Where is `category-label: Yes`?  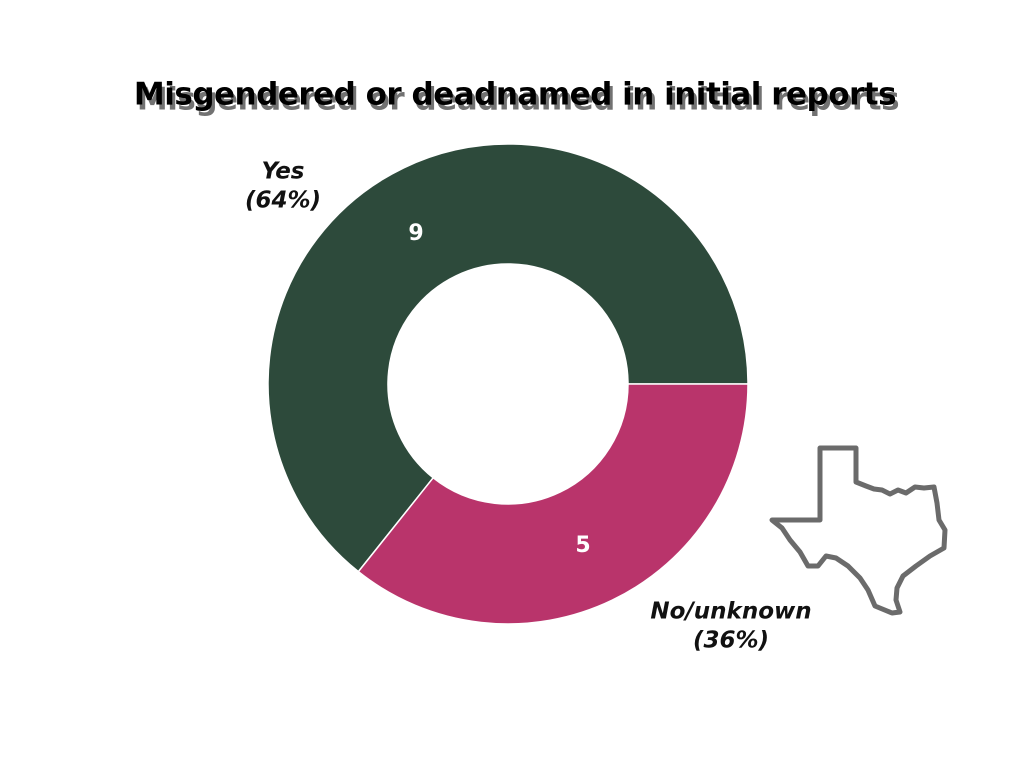 category-label: Yes is located at coordinates (283, 172).